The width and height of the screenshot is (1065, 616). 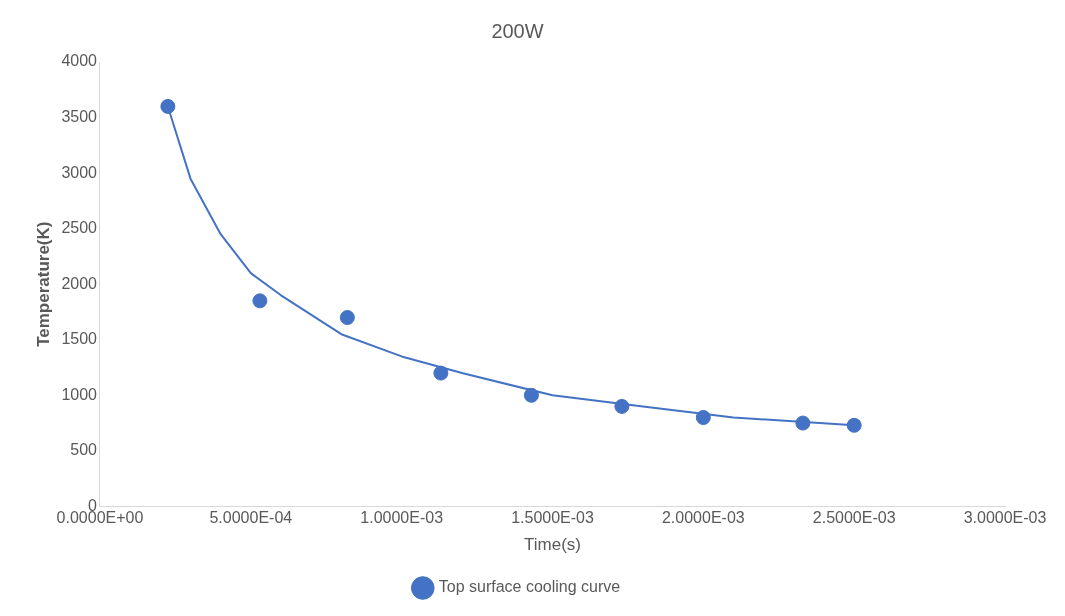 What do you see at coordinates (517, 30) in the screenshot?
I see `chart-title: 200W` at bounding box center [517, 30].